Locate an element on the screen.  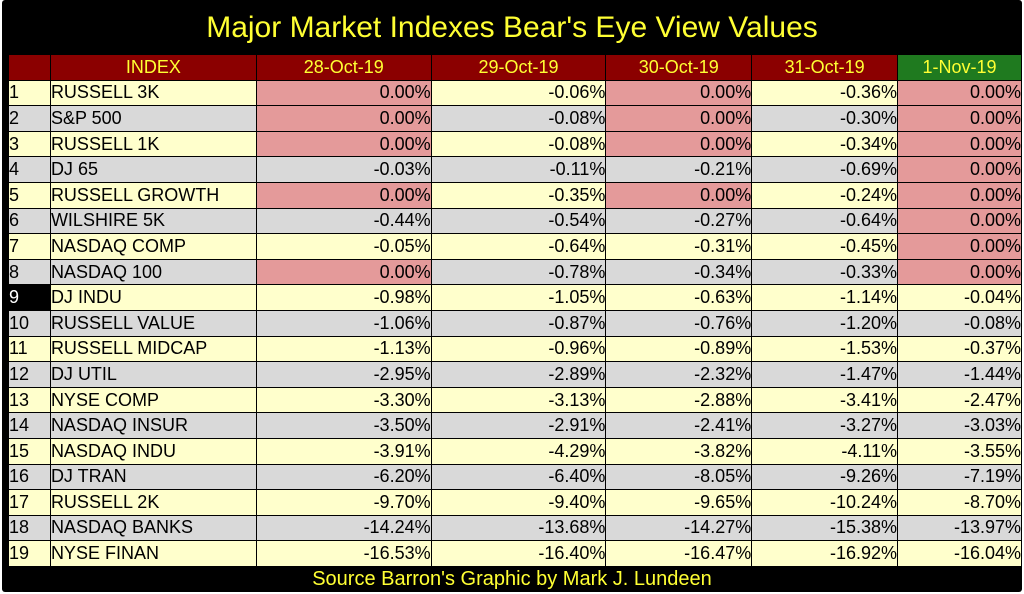
value-cell: -0.30% is located at coordinates (825, 118).